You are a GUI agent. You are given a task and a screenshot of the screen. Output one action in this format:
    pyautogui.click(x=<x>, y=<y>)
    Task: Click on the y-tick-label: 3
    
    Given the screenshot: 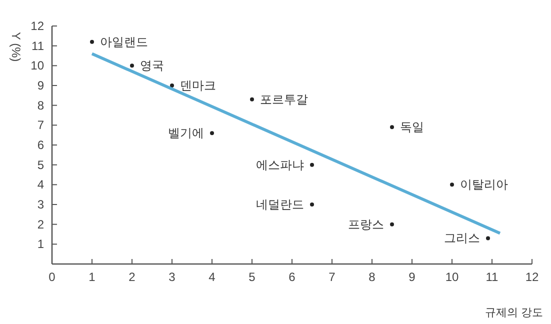 What is the action you would take?
    pyautogui.click(x=40, y=205)
    